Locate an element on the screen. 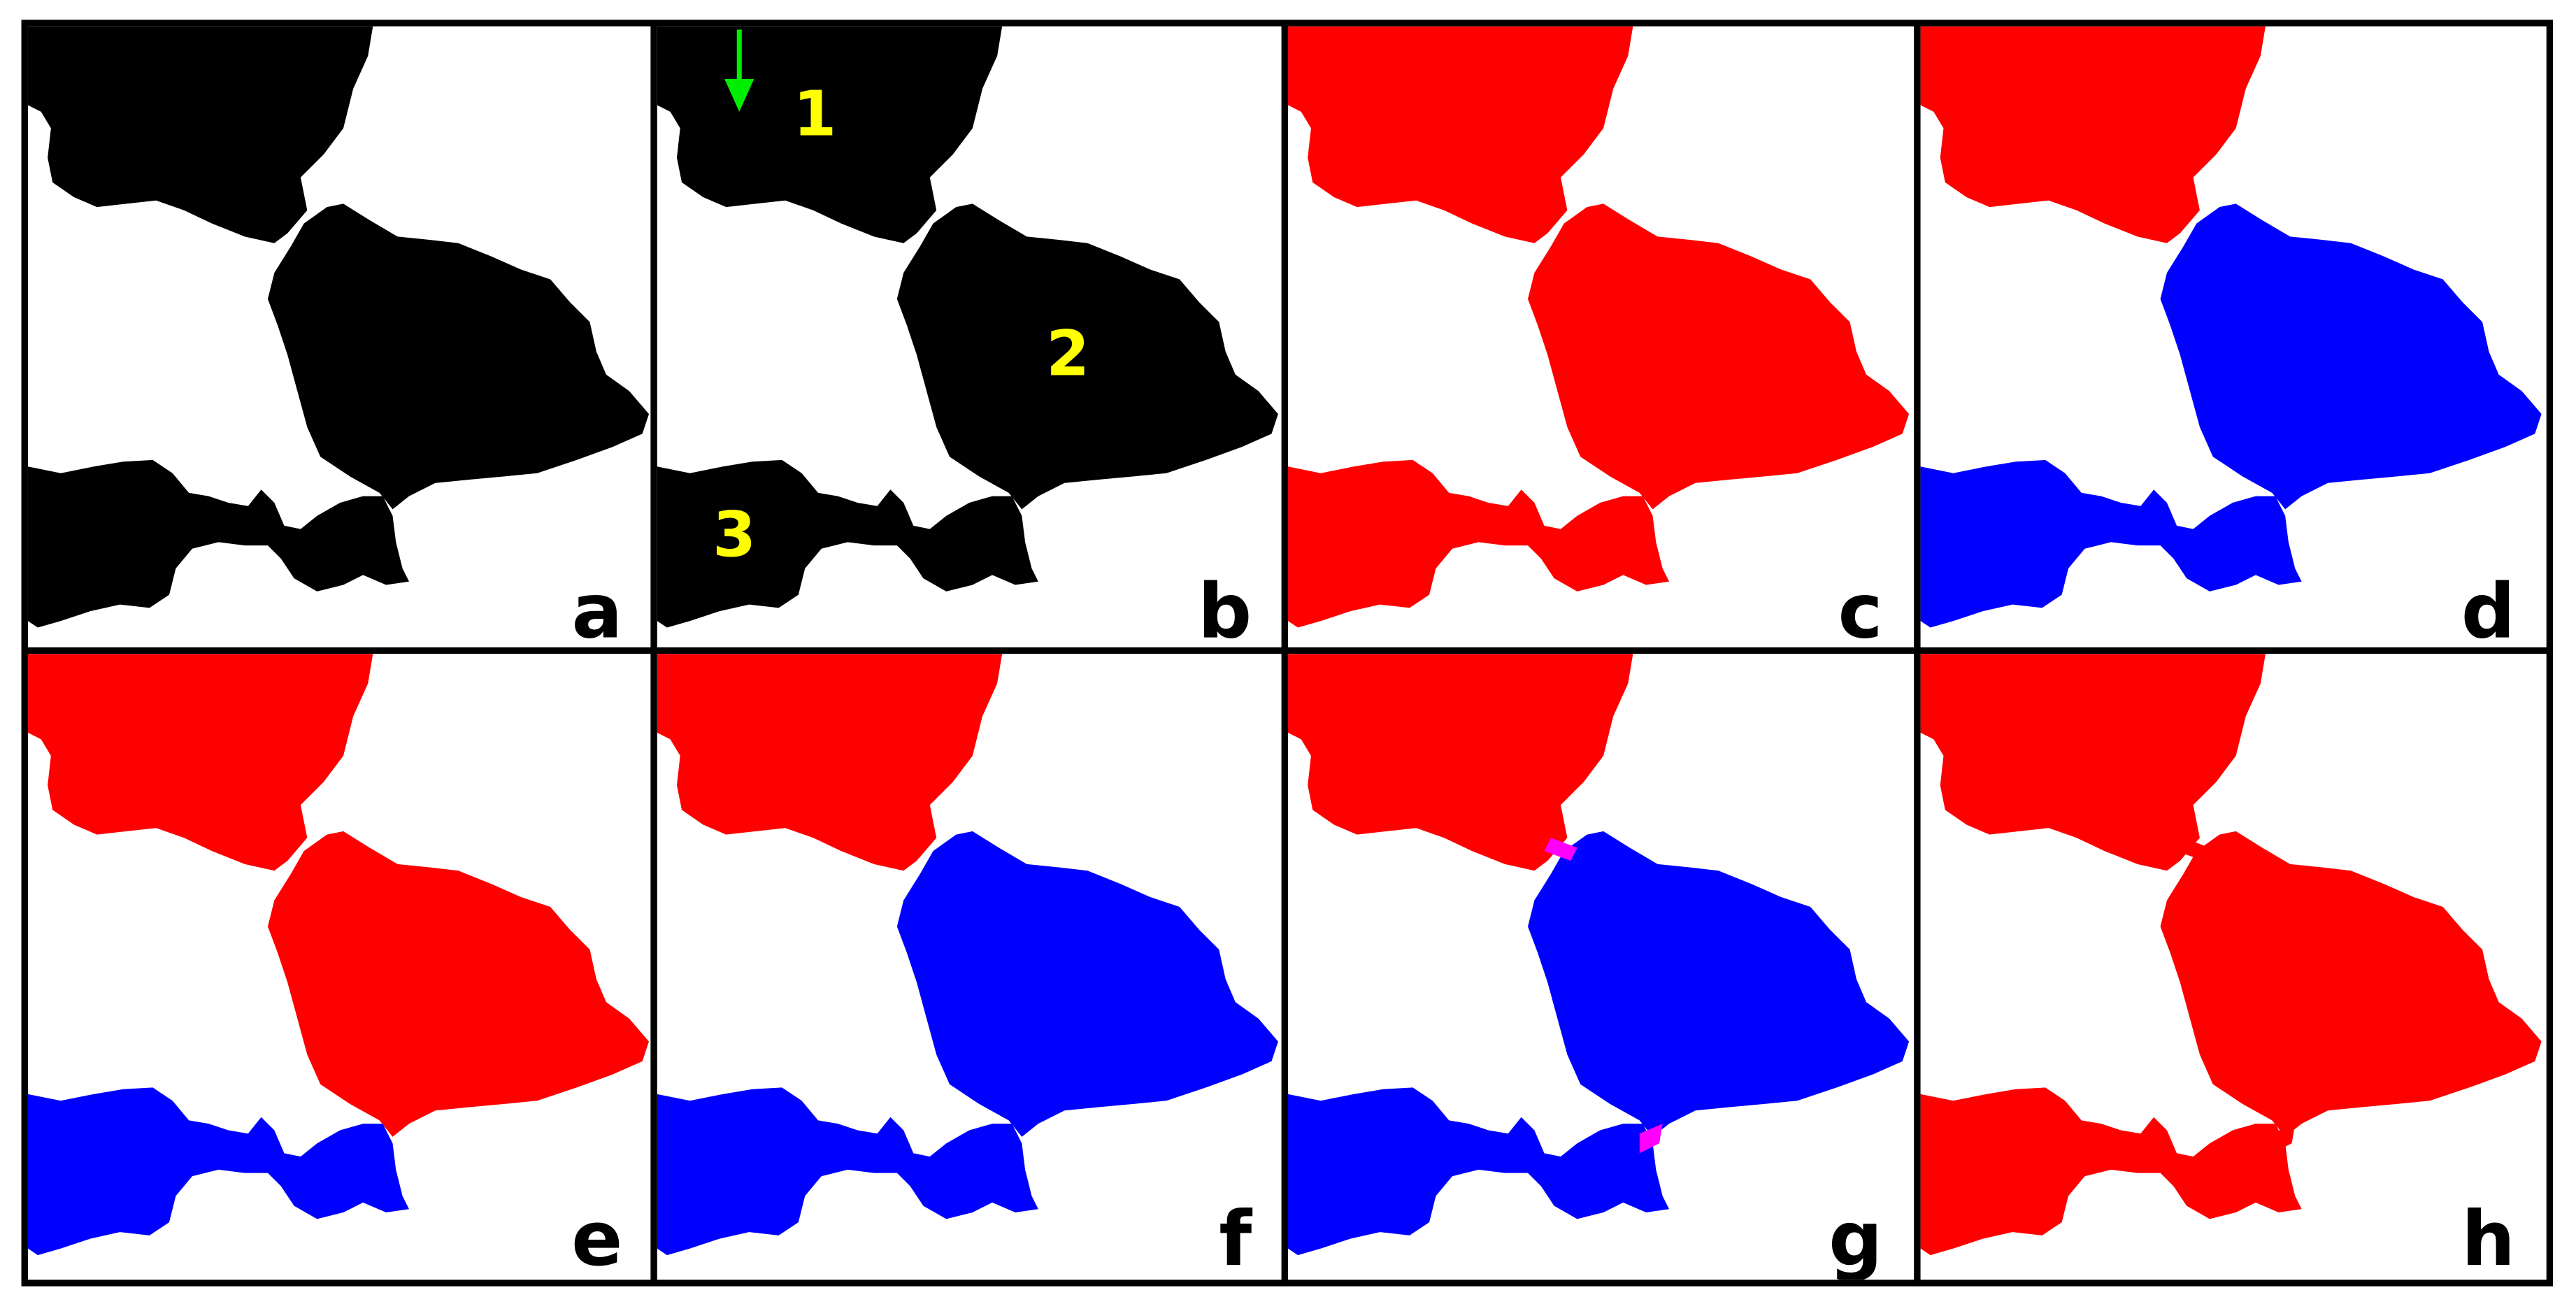 The width and height of the screenshot is (2576, 1311). region-number: 2 is located at coordinates (1067, 354).